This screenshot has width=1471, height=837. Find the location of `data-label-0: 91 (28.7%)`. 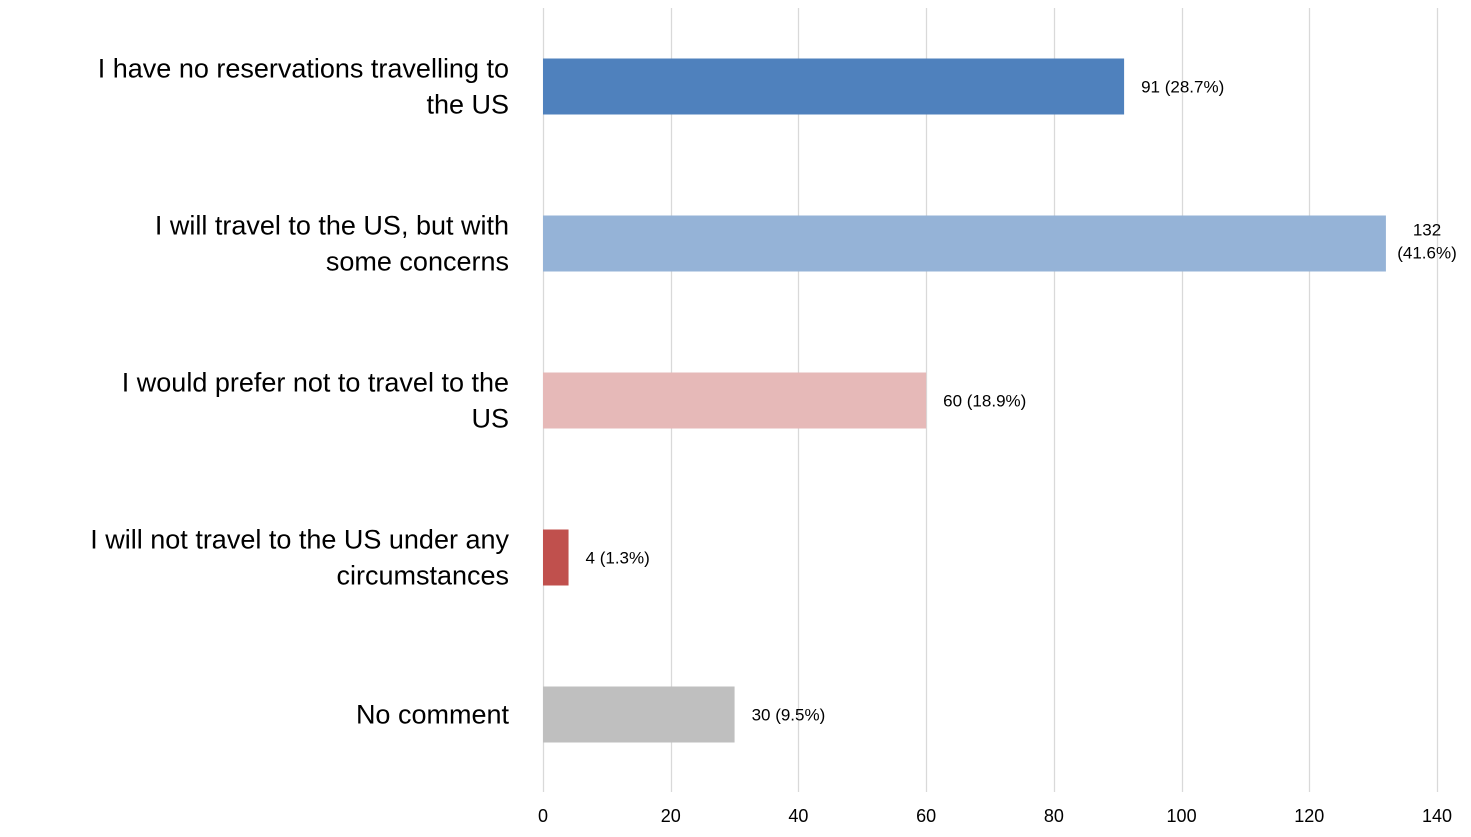

data-label-0: 91 (28.7%) is located at coordinates (1182, 87).